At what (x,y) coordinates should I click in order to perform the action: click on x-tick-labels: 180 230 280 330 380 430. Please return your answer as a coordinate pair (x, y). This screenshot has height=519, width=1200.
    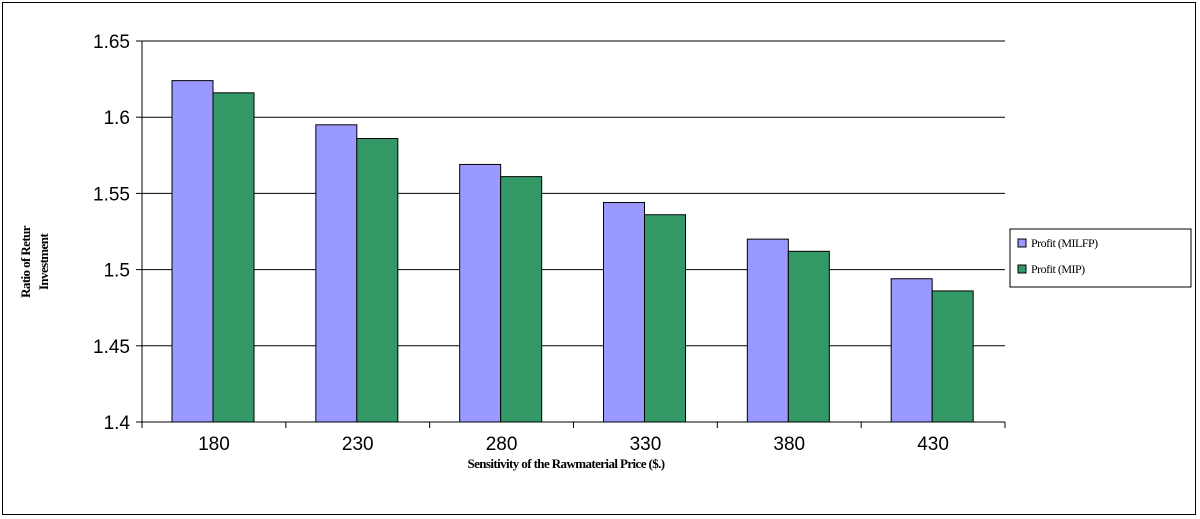
    Looking at the image, I should click on (573, 438).